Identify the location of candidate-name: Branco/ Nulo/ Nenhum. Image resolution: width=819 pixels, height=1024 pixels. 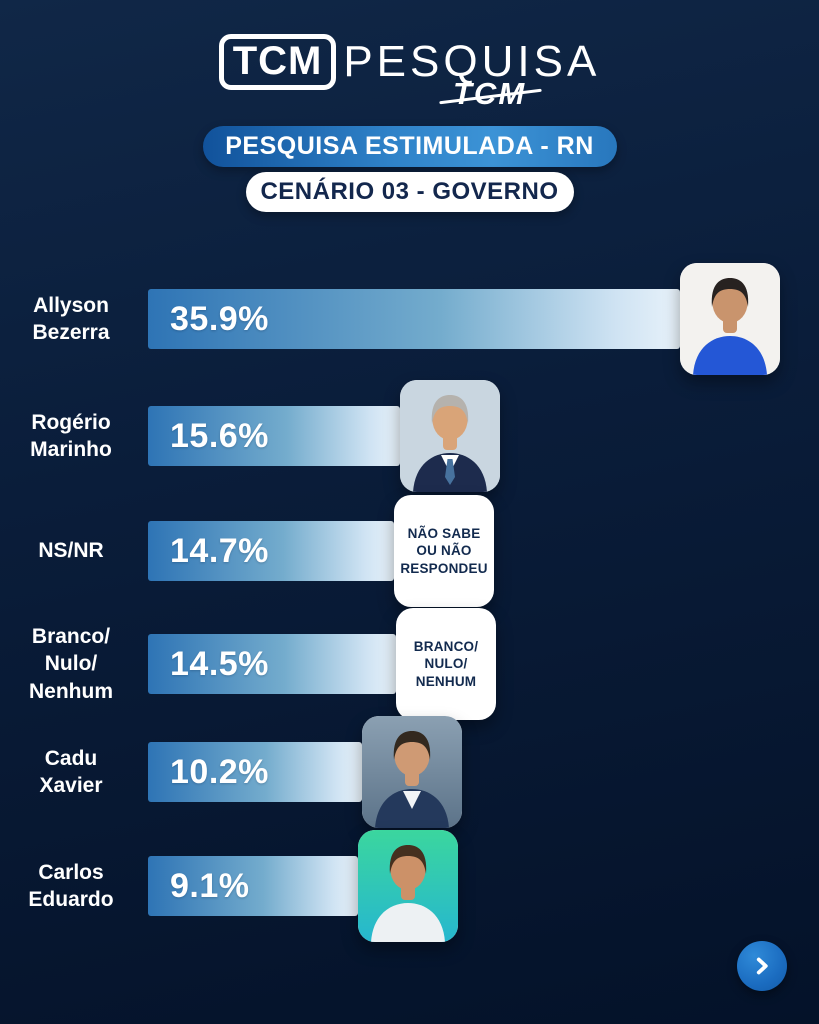
(71, 664).